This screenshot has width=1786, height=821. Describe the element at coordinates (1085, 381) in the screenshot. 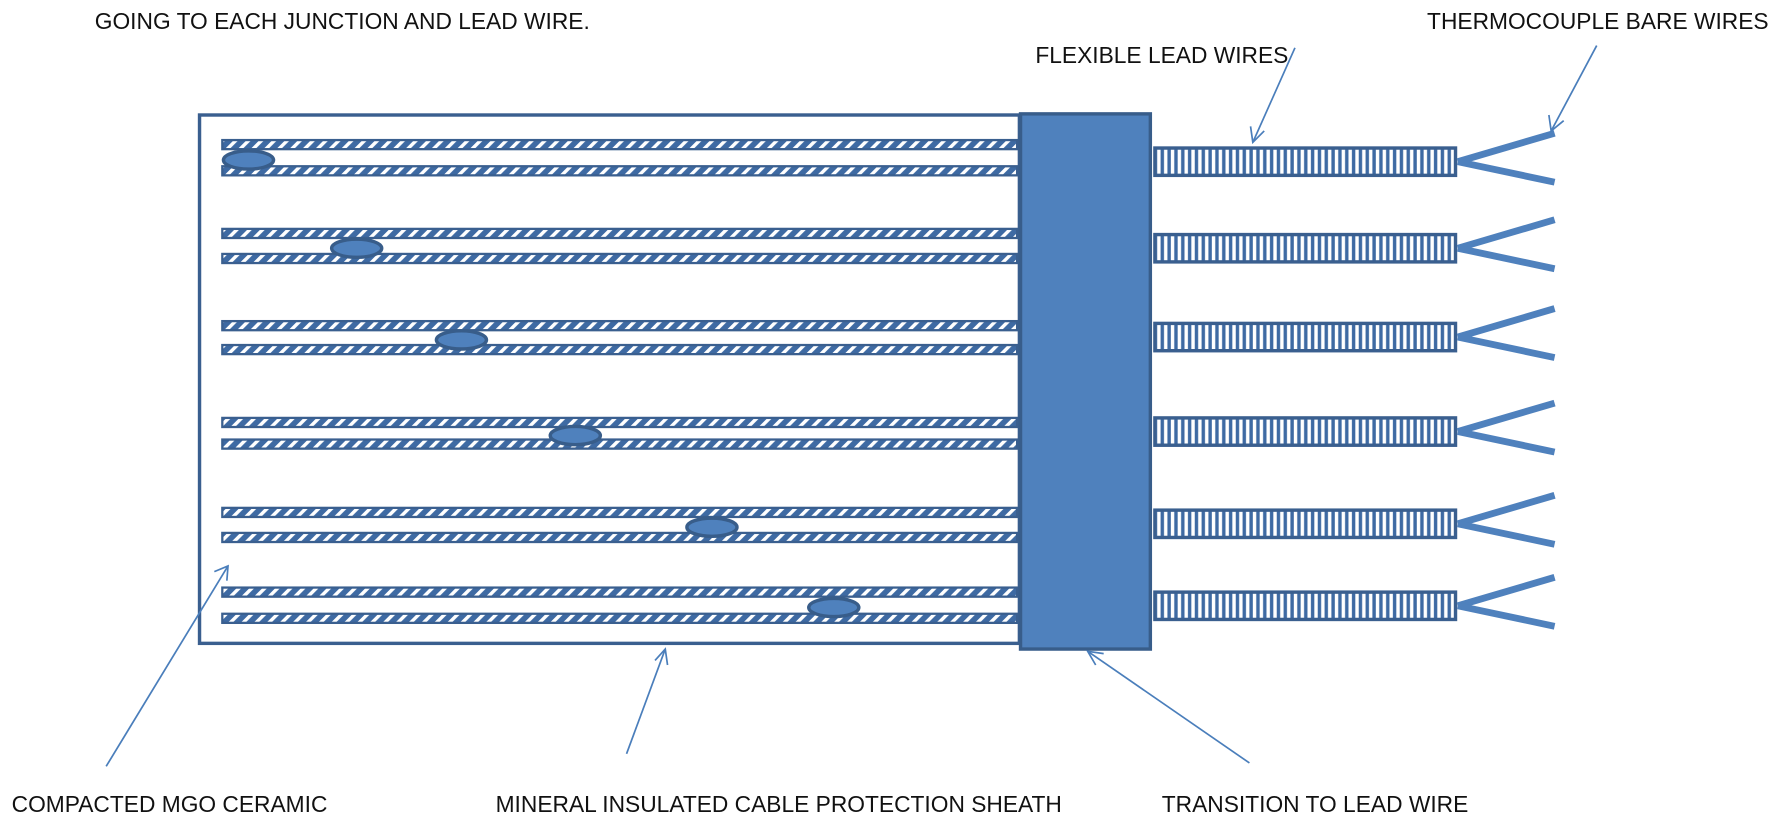

I see `transition-block` at that location.